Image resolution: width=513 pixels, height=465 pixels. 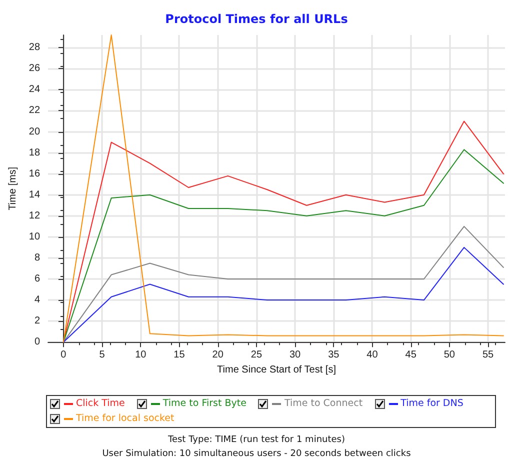 What do you see at coordinates (256, 19) in the screenshot?
I see `chart-title: Protocol Times for all URLs` at bounding box center [256, 19].